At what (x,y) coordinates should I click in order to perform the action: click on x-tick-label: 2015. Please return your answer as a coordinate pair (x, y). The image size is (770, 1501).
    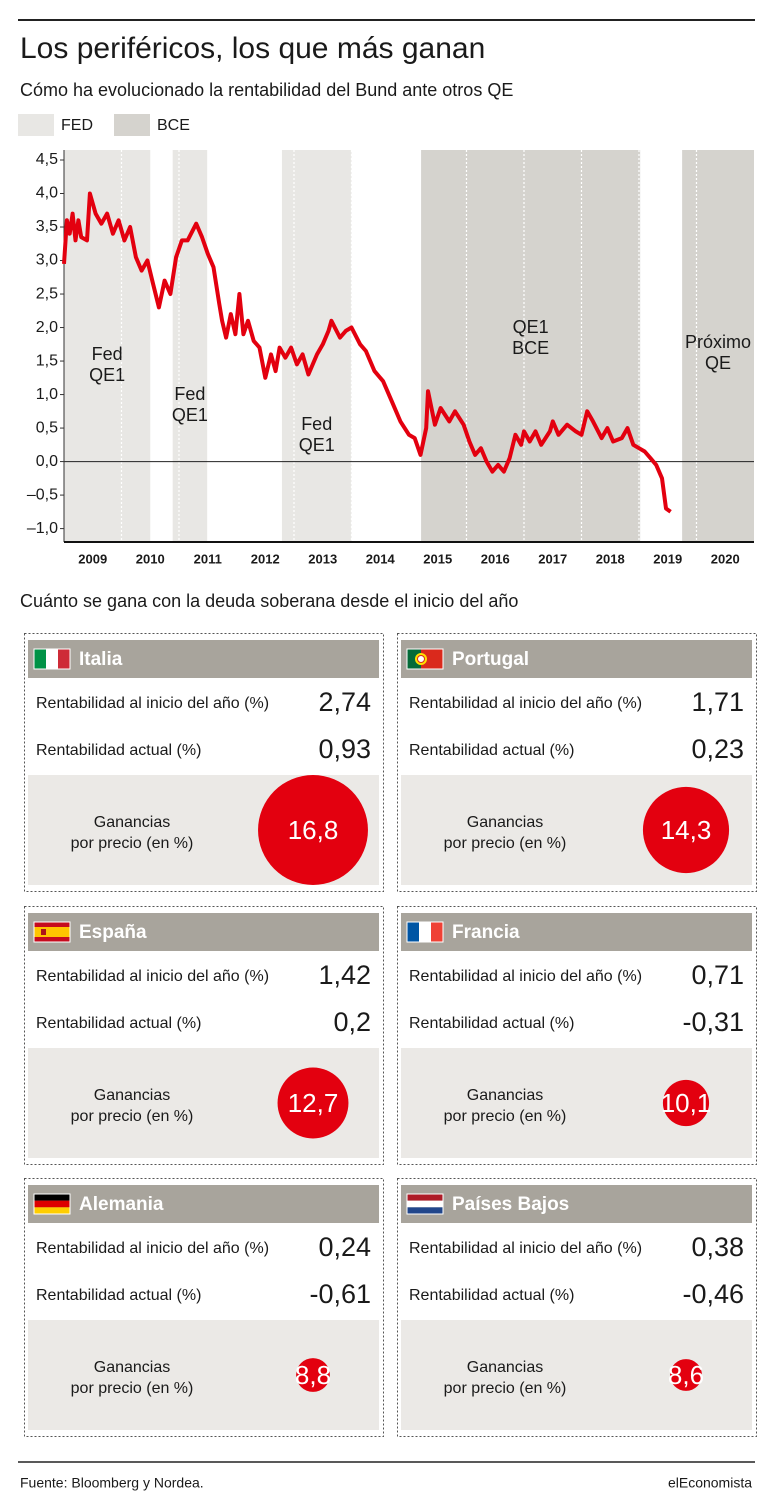
    Looking at the image, I should click on (437, 558).